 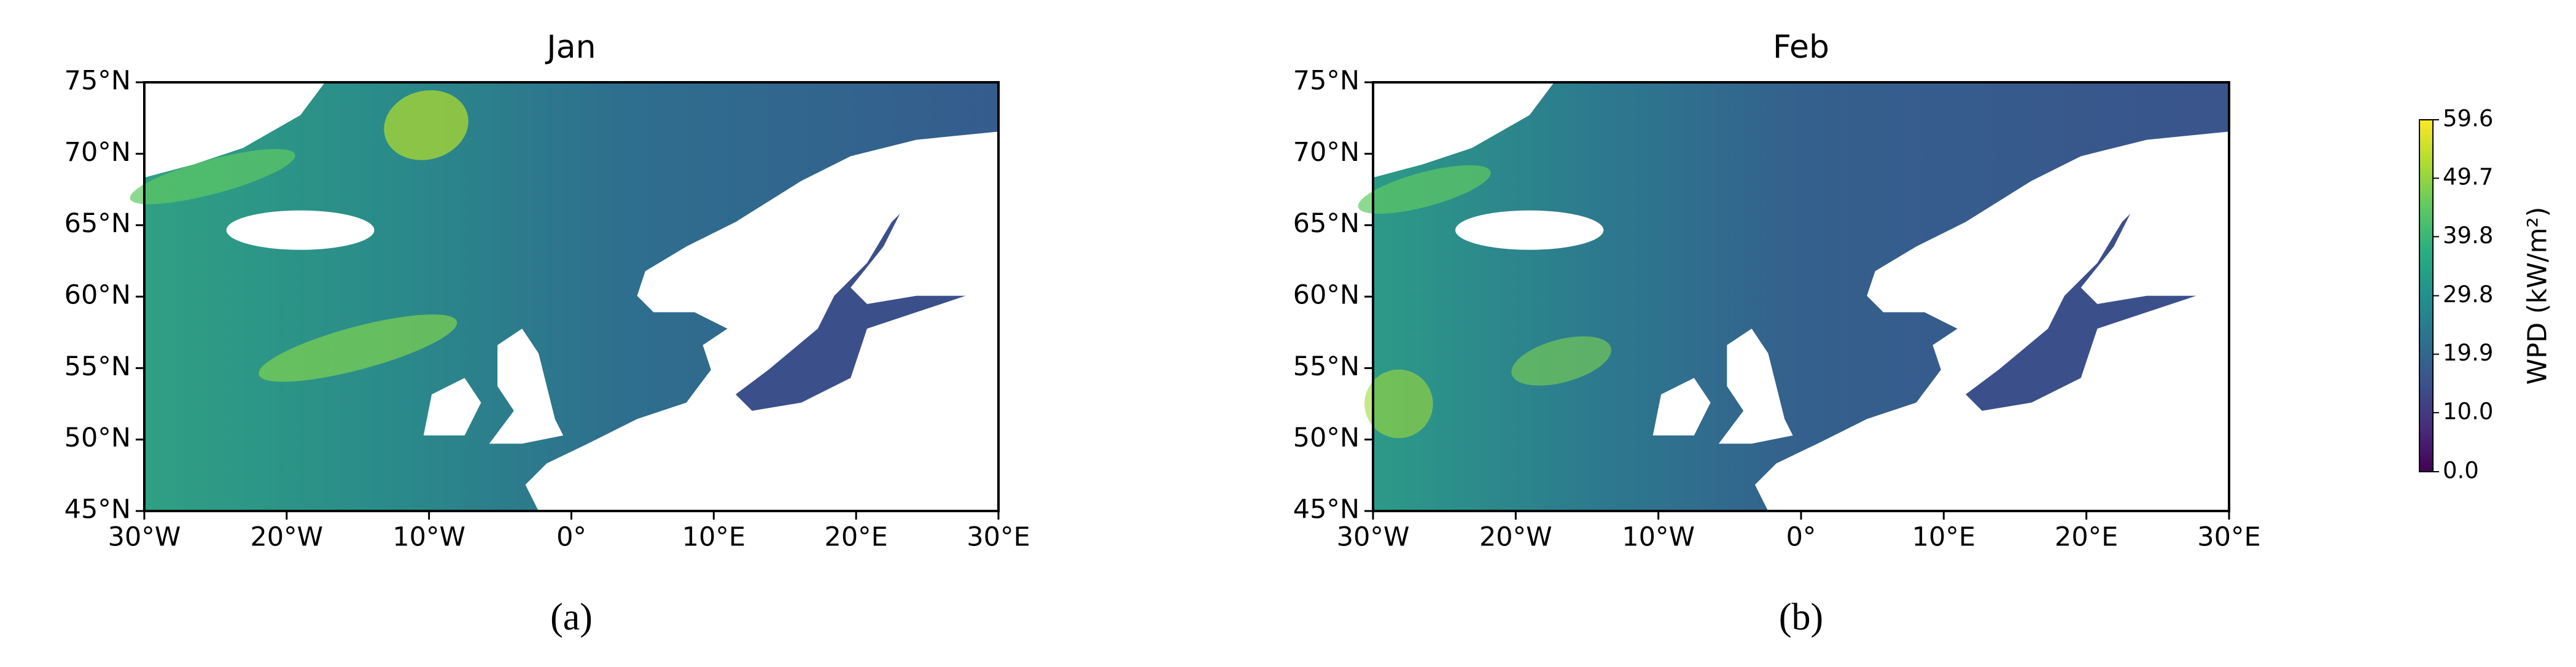 I want to click on colorbar-tick-label: 39.8, so click(x=2468, y=235).